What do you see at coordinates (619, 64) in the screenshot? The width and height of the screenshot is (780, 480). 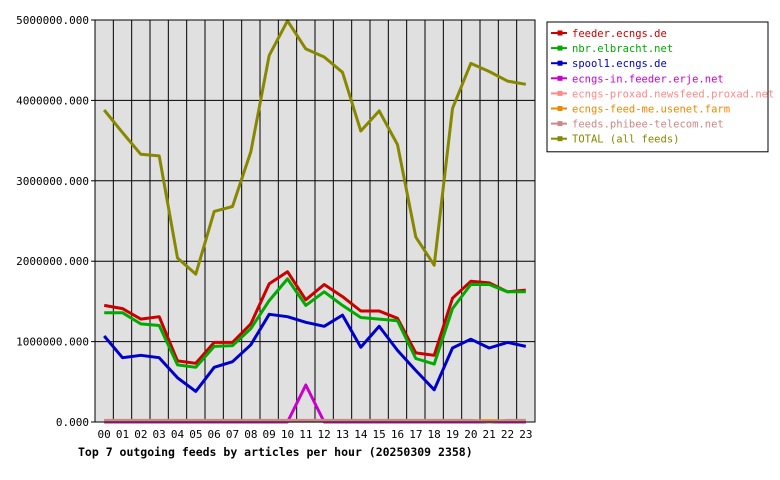 I see `legend-label: spool1.ecngs.de` at bounding box center [619, 64].